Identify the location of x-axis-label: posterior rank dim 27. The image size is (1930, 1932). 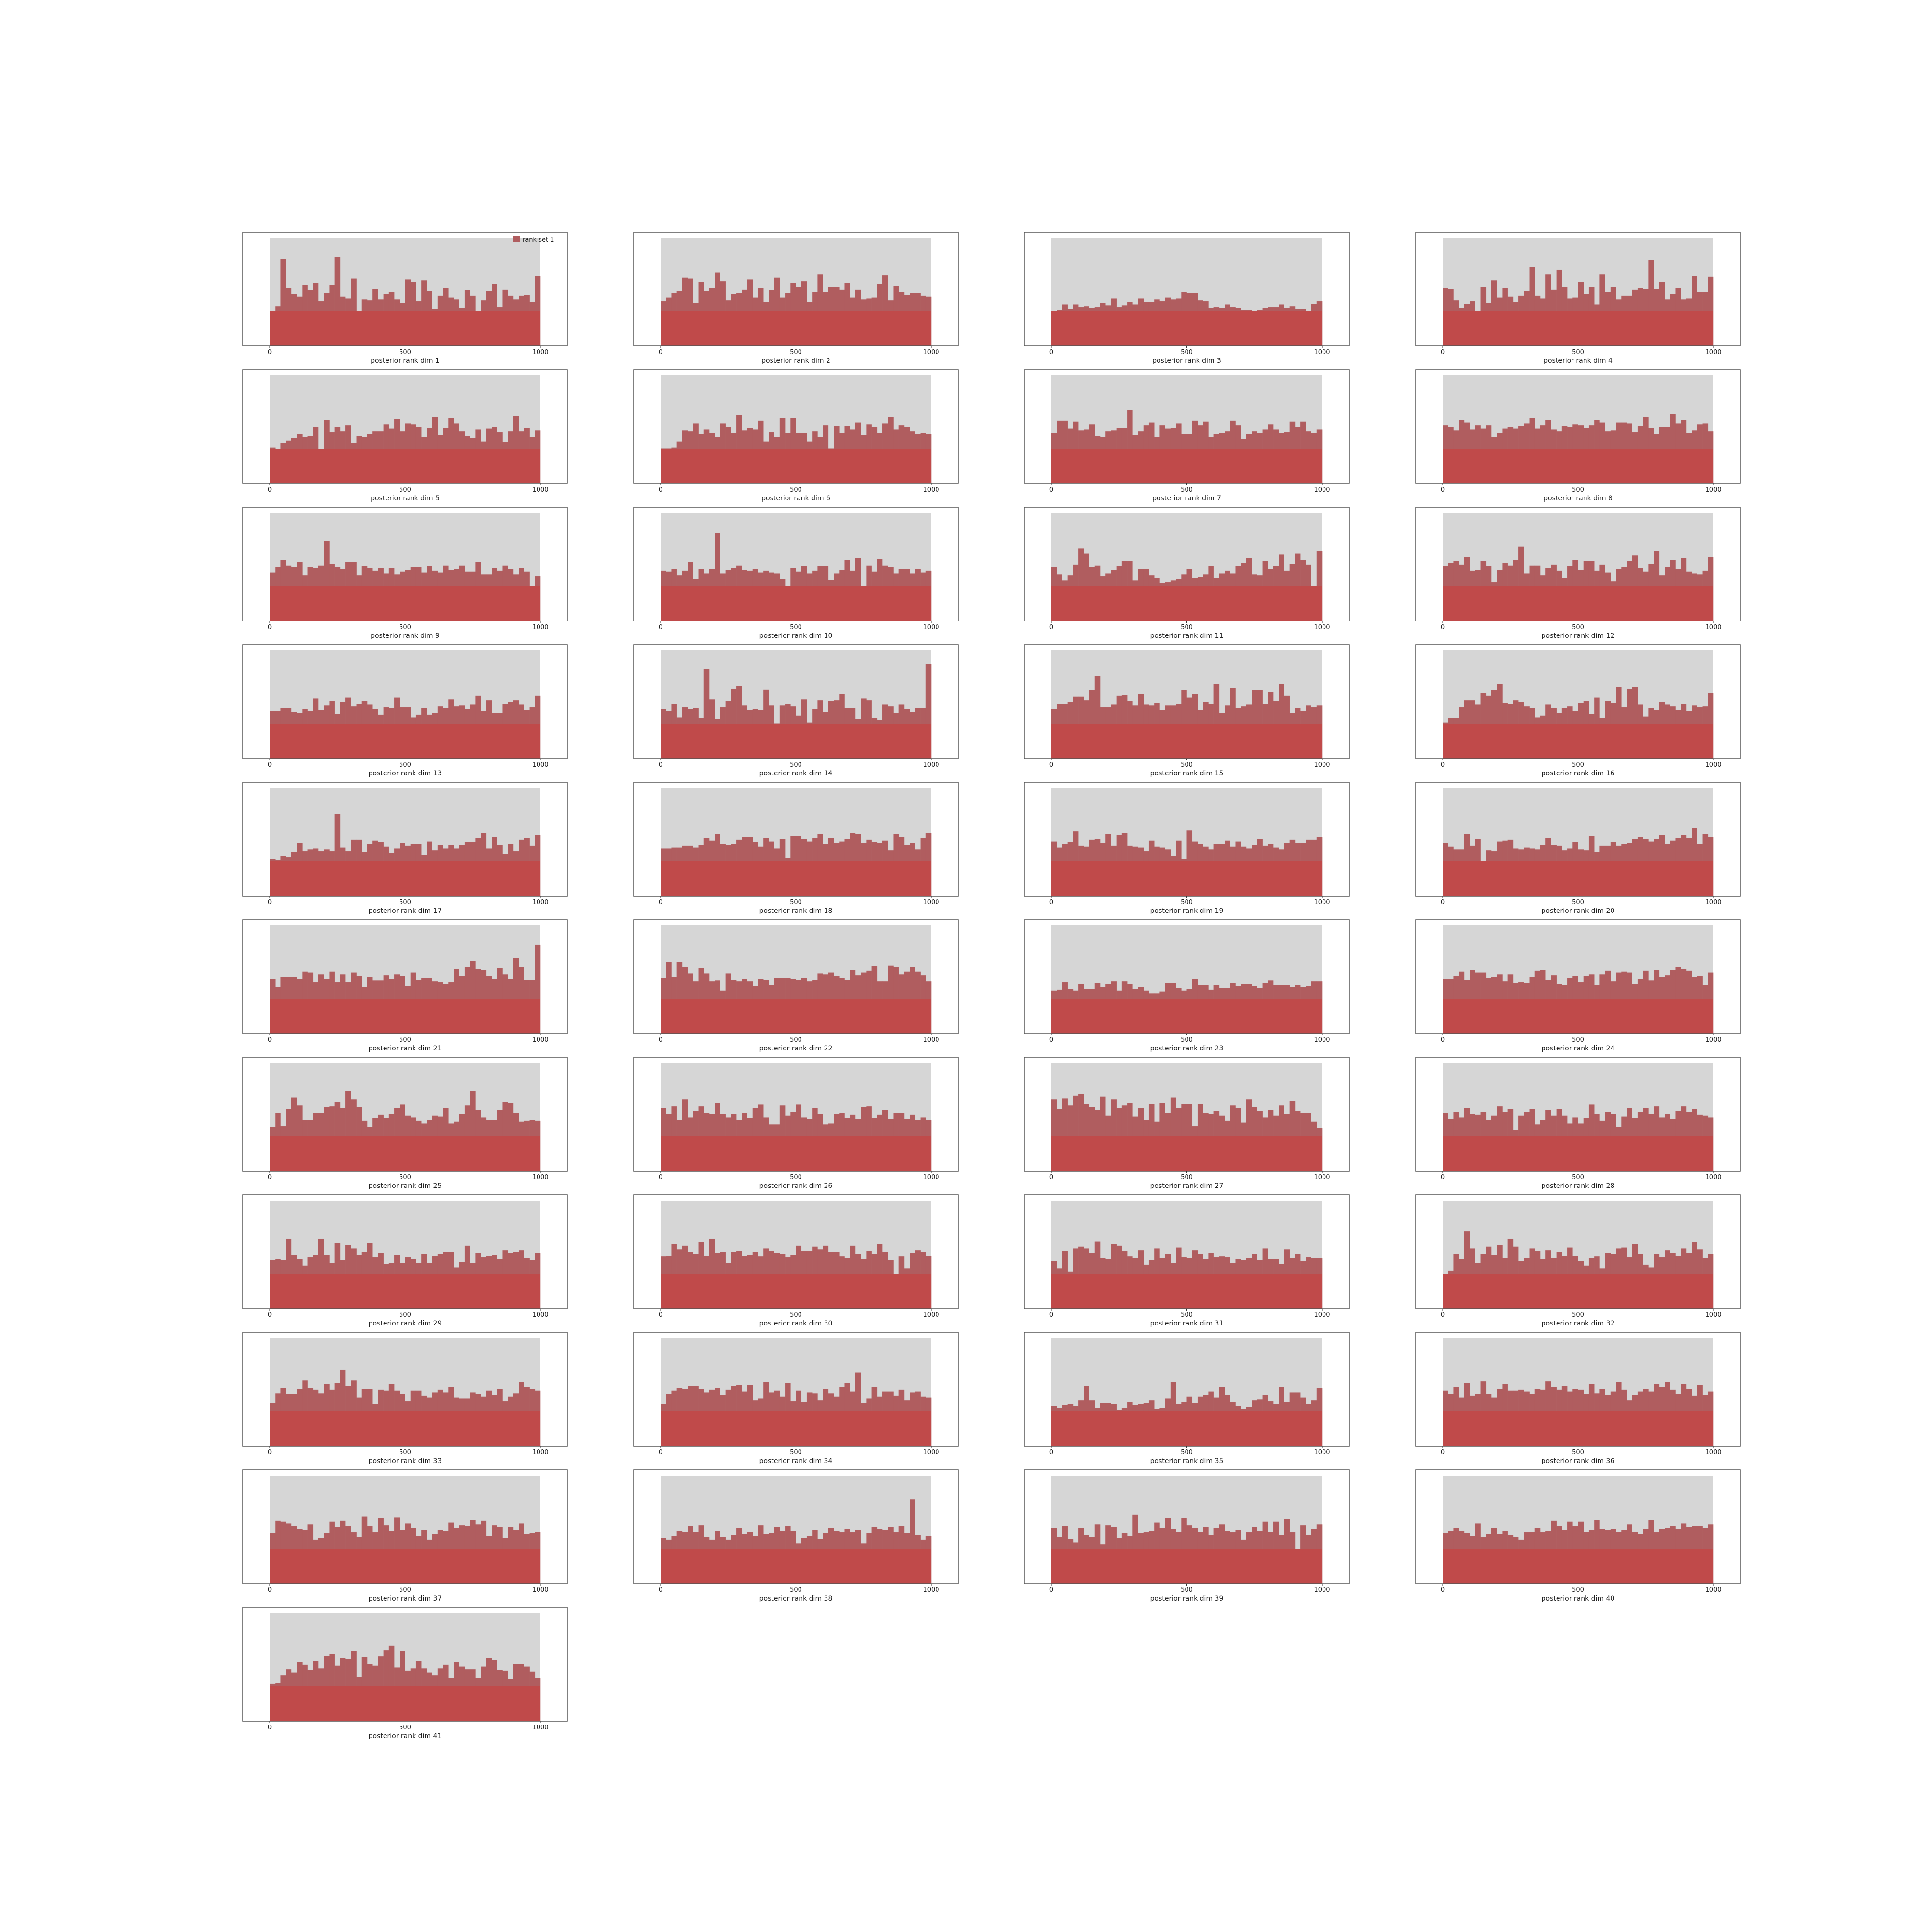
(1187, 1186).